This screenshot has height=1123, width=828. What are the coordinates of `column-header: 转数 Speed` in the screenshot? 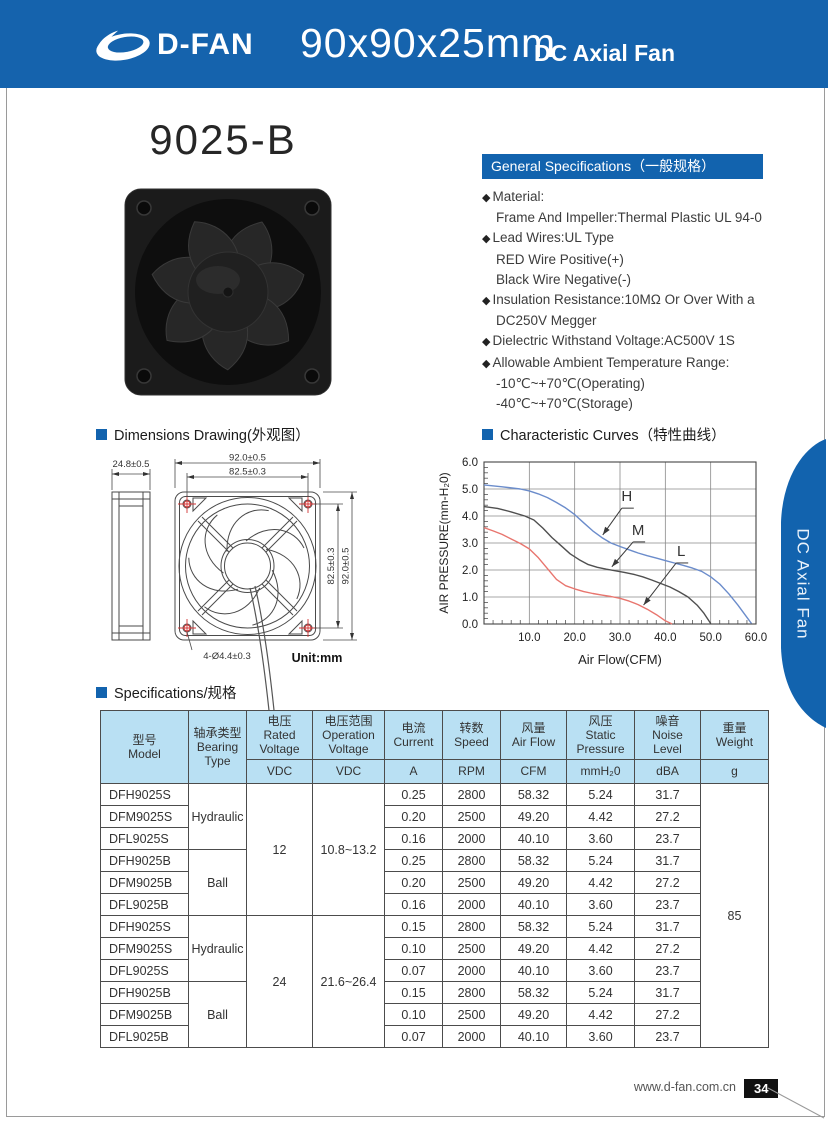 It's located at (471, 735).